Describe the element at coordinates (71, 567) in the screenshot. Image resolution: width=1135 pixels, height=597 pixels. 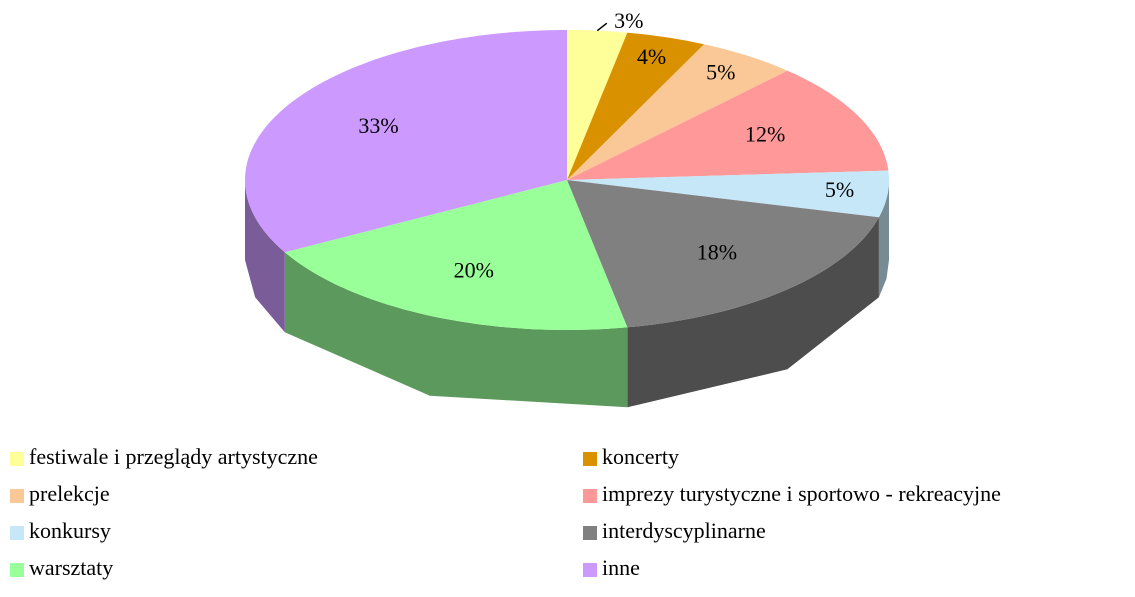
I see `legend-label: warsztaty` at that location.